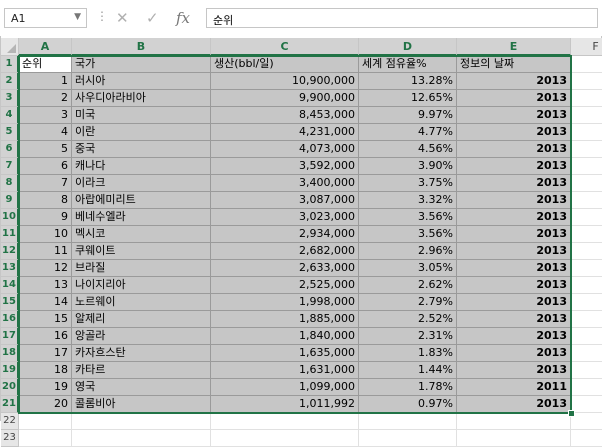  What do you see at coordinates (285, 217) in the screenshot?
I see `table-cell: 3,023,000` at bounding box center [285, 217].